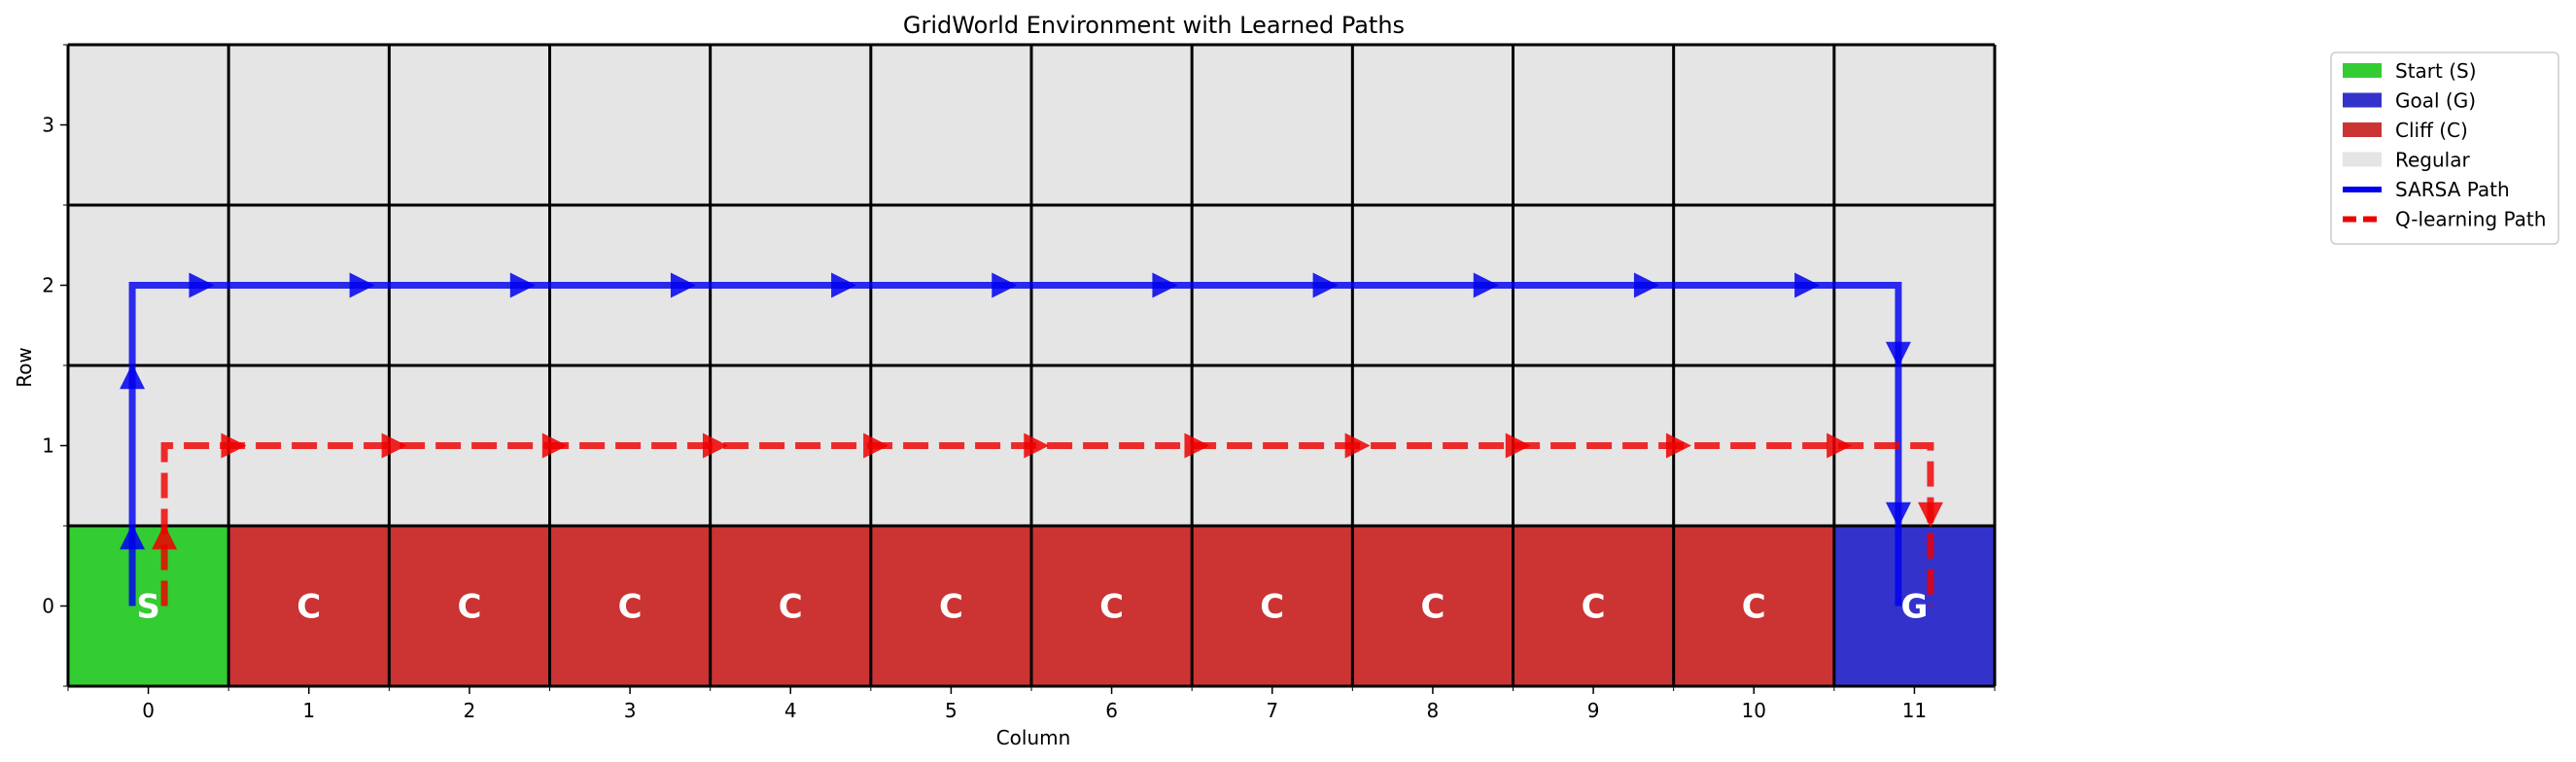  I want to click on y-tick-label: 3, so click(48, 125).